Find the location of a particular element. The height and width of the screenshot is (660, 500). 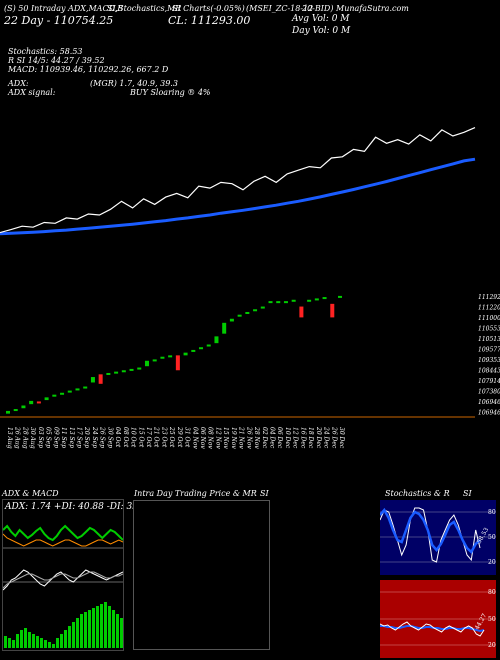

date-label-42: 26 Dec is located at coordinates (333, 437).